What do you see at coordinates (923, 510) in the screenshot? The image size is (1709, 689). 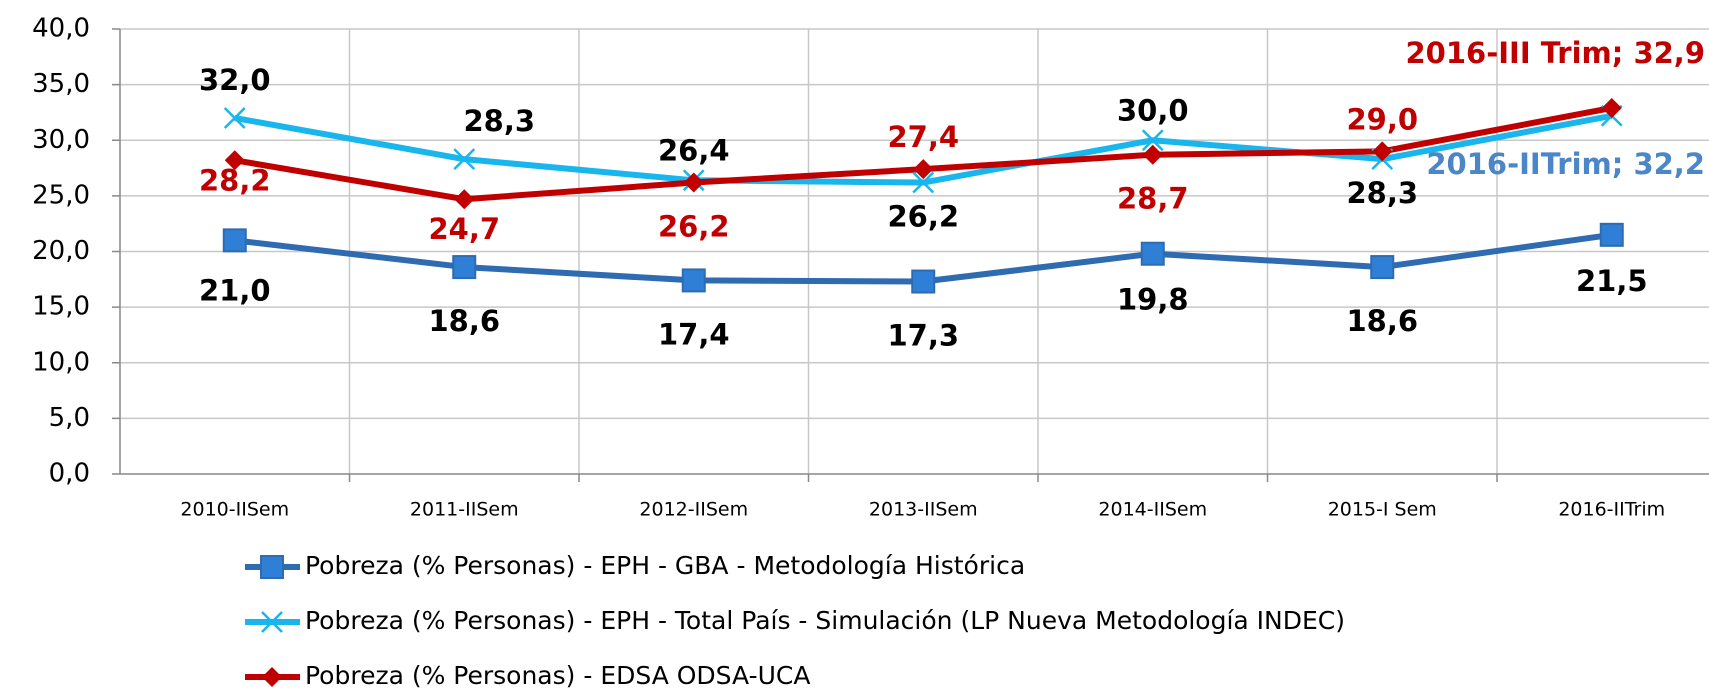 I see `x-tick-label: 2013-IISem` at bounding box center [923, 510].